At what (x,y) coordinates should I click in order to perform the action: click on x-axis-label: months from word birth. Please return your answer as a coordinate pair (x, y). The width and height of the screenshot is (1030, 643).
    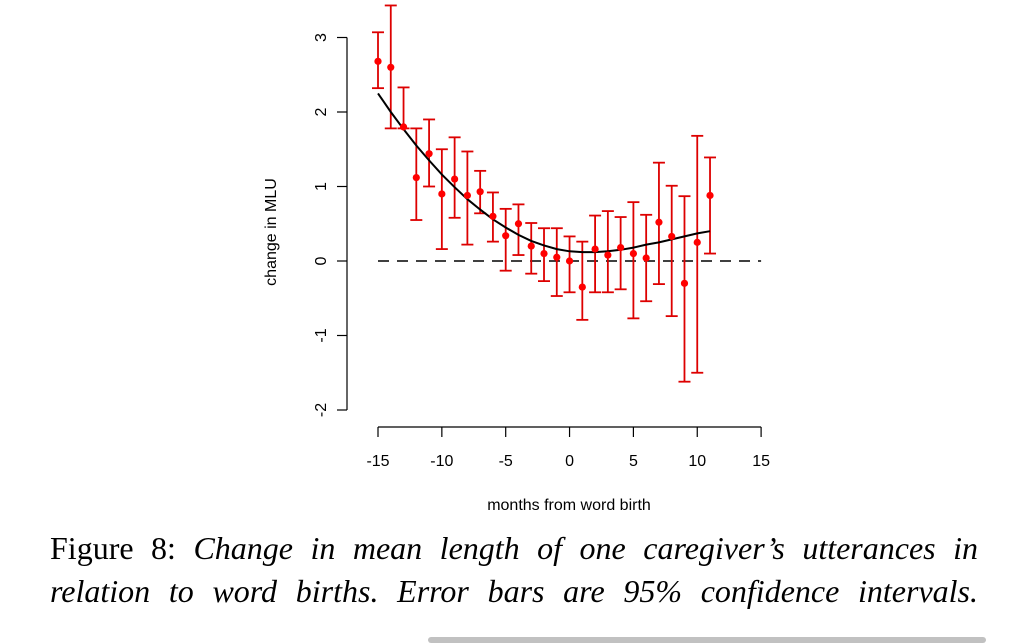
    Looking at the image, I should click on (569, 505).